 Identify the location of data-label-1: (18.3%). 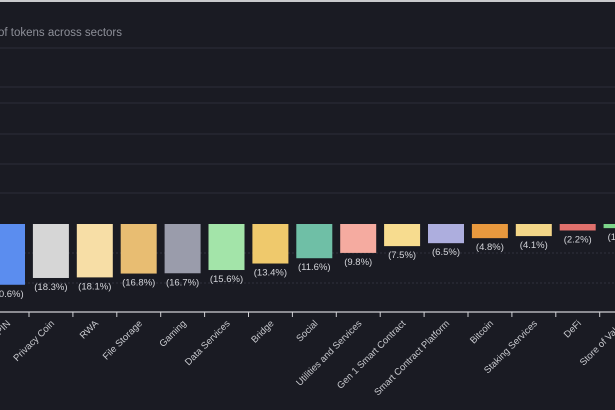
(50, 287).